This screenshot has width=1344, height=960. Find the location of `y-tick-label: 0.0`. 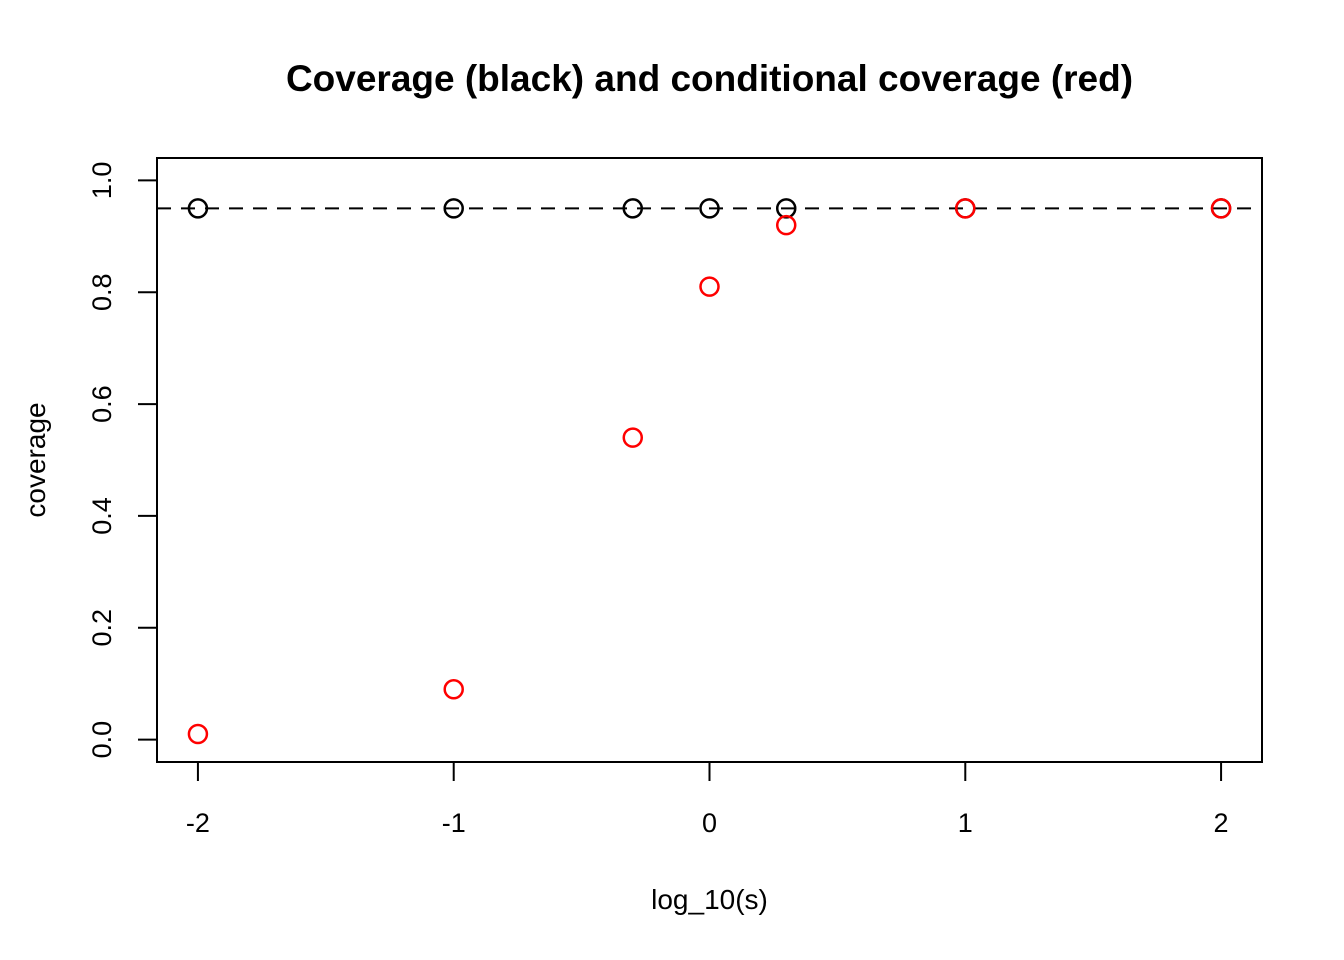

y-tick-label: 0.0 is located at coordinates (102, 740).